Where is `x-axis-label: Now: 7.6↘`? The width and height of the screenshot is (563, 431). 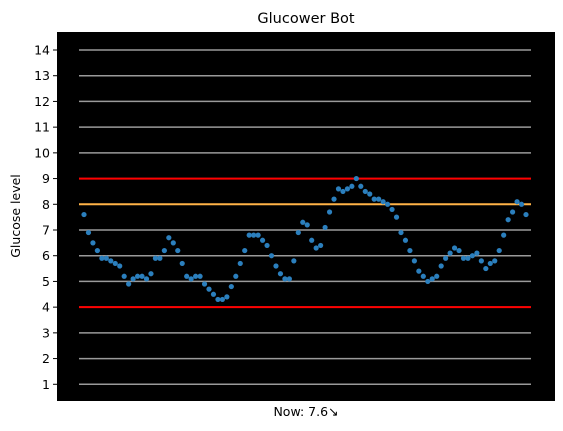
x-axis-label: Now: 7.6↘ is located at coordinates (305, 411).